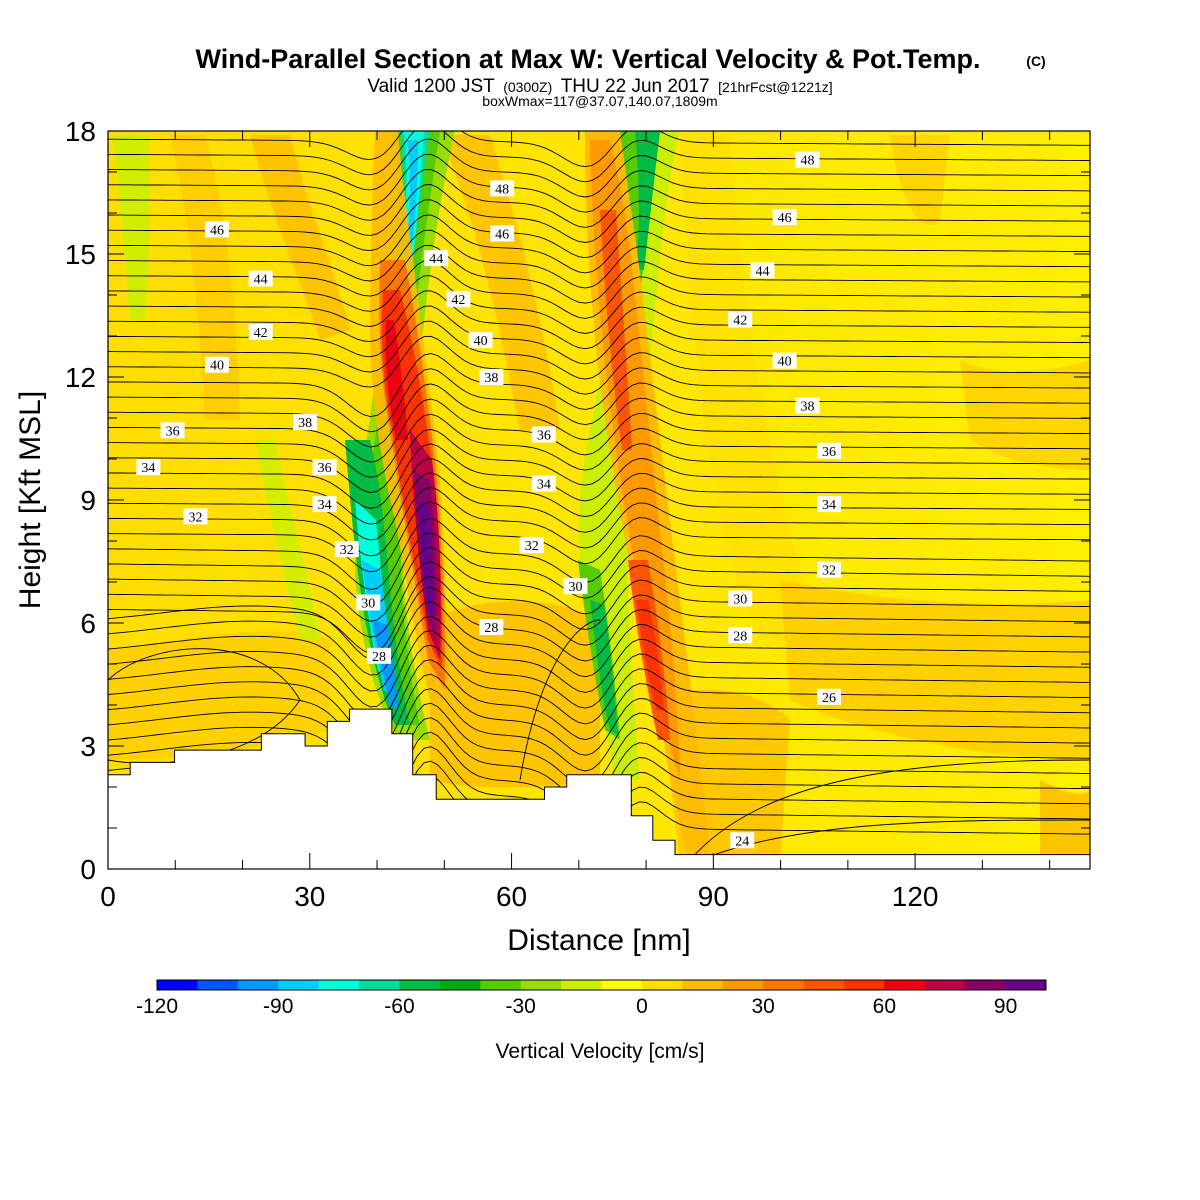 The width and height of the screenshot is (1200, 1200). Describe the element at coordinates (1005, 1006) in the screenshot. I see `colorbar-label: 90` at that location.